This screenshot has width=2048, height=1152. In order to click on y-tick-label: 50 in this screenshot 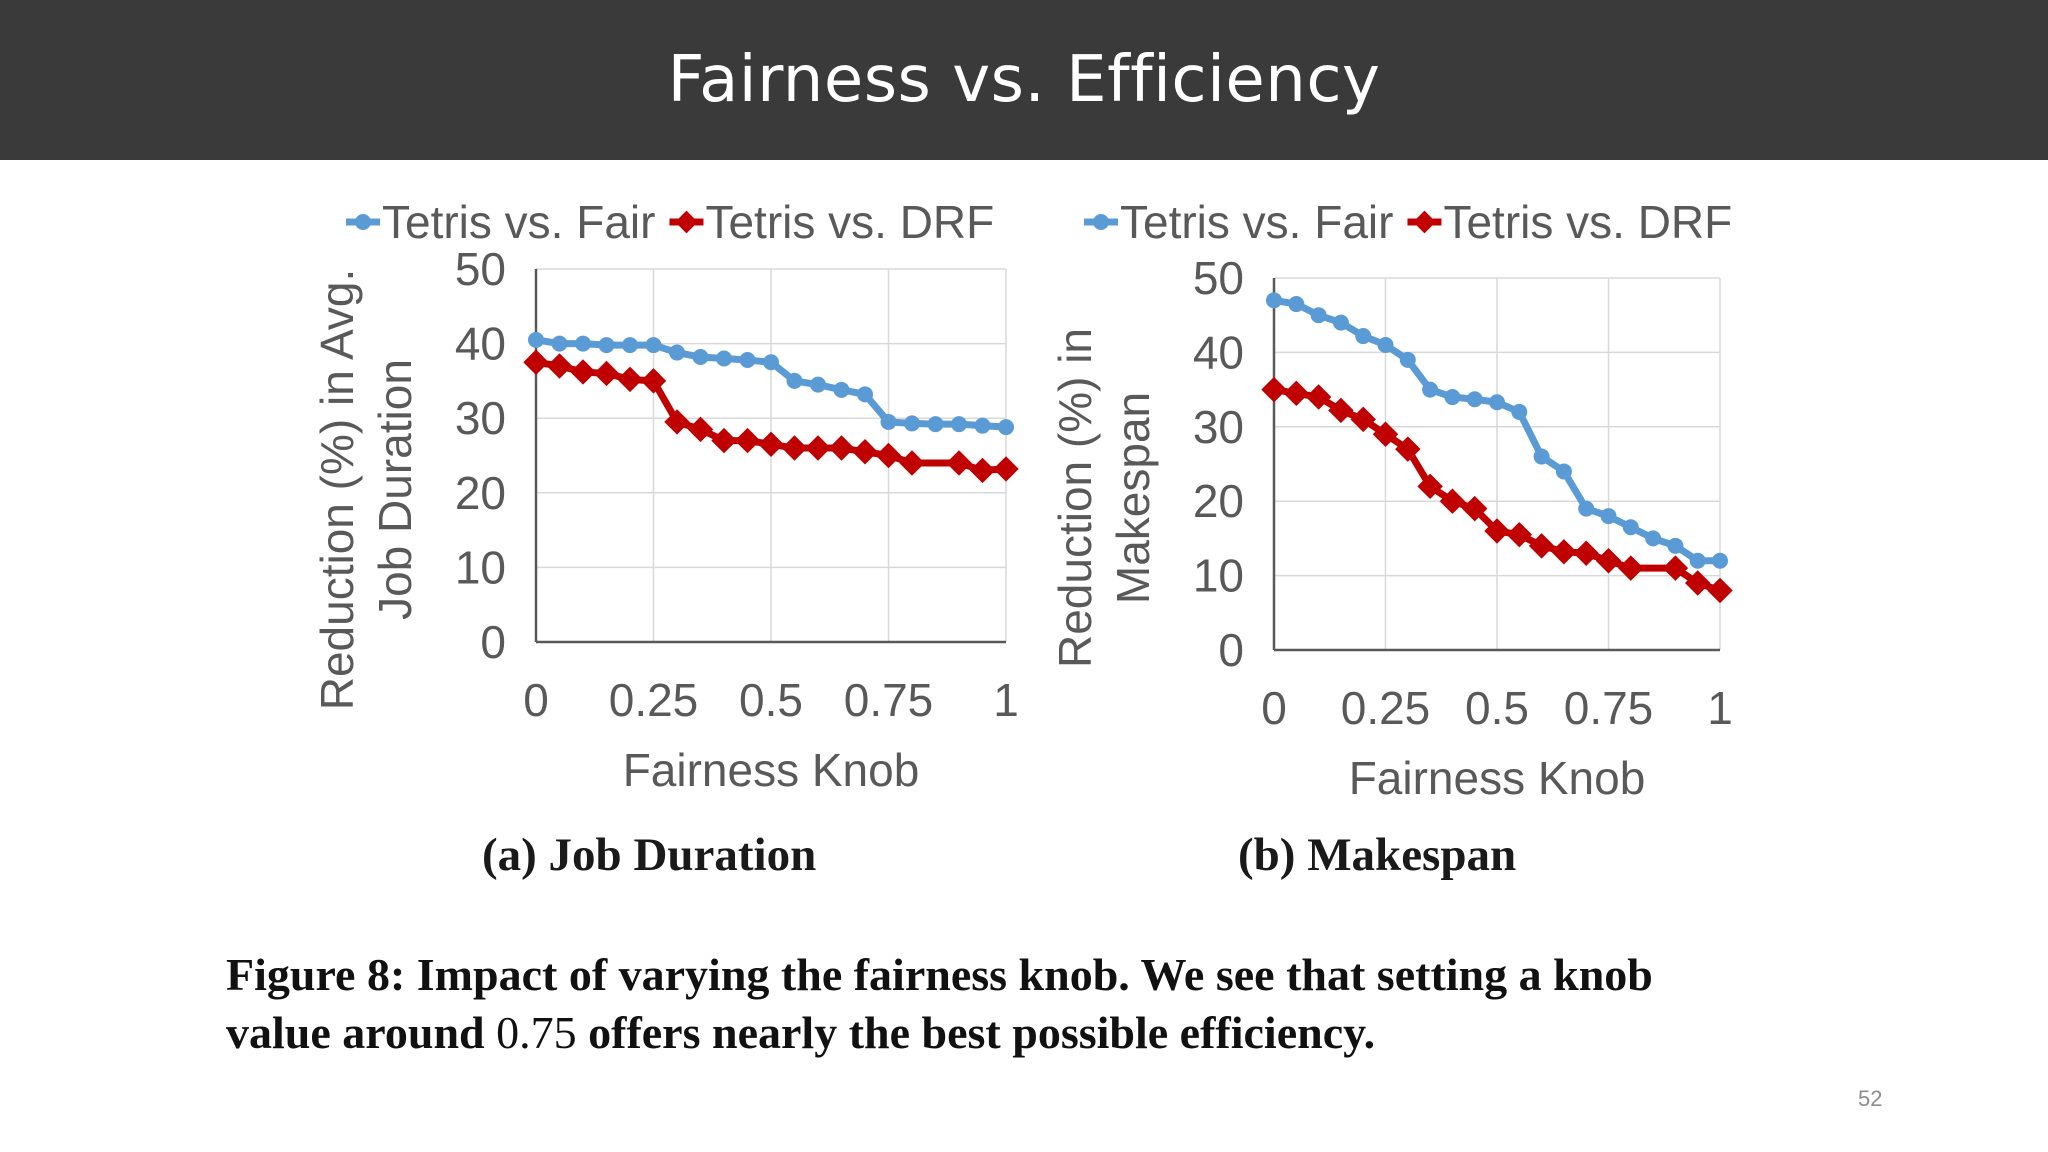, I will do `click(1218, 278)`.